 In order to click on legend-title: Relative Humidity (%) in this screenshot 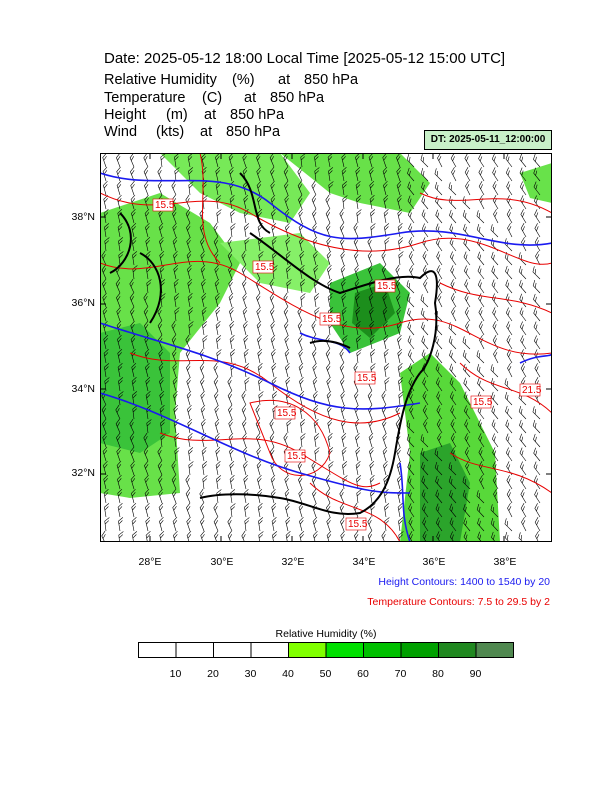, I will do `click(326, 634)`.